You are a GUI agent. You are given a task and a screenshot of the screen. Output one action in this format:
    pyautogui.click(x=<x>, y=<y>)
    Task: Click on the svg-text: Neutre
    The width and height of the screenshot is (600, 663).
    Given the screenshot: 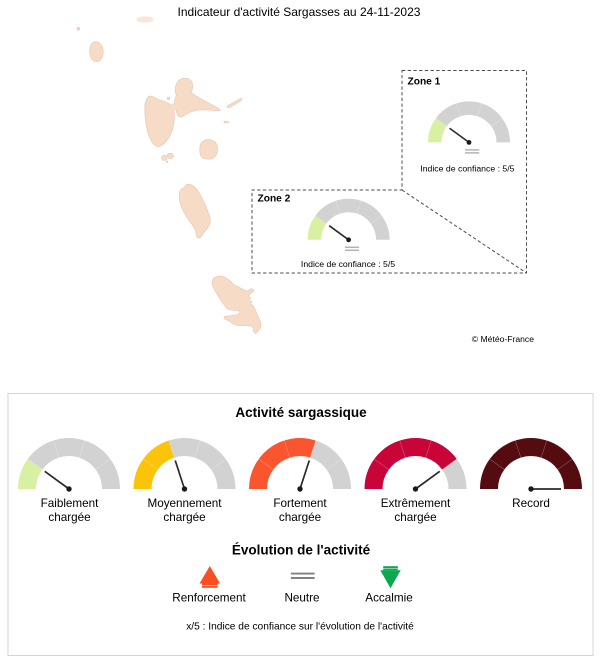 What is the action you would take?
    pyautogui.click(x=301, y=597)
    